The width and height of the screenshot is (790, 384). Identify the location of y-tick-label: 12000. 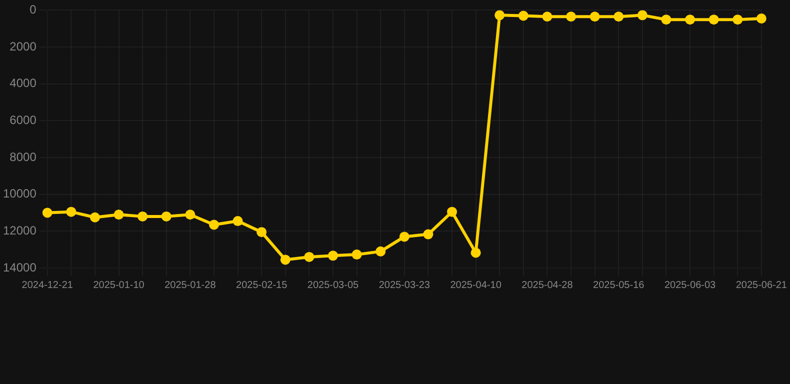
(19, 230).